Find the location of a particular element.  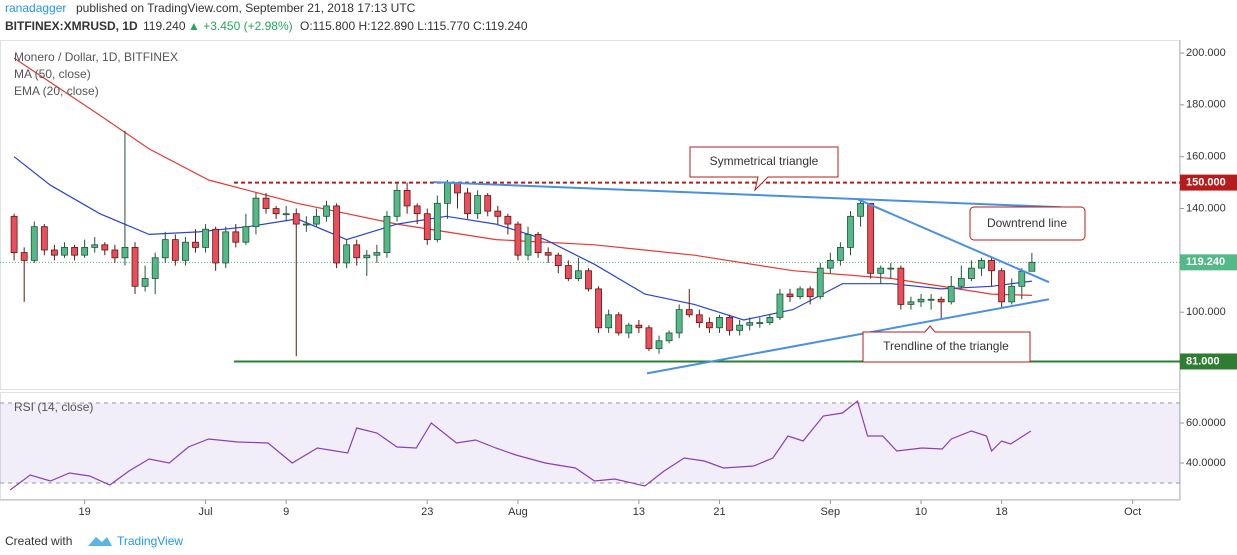

line-series is located at coordinates (520, 445).